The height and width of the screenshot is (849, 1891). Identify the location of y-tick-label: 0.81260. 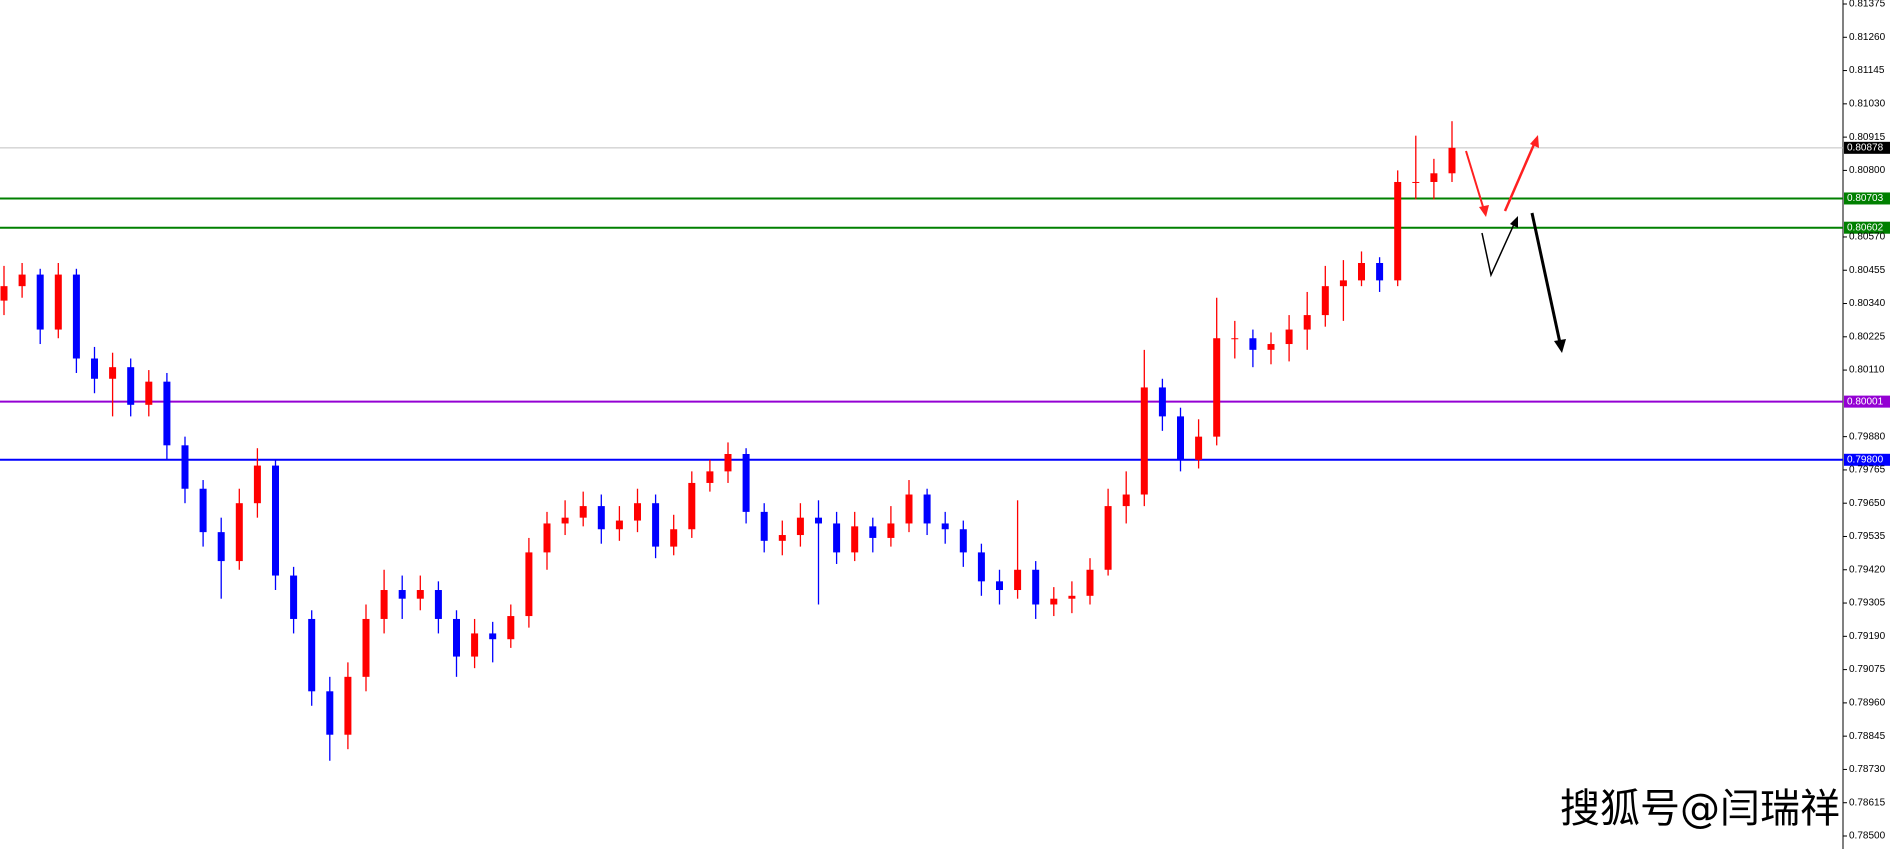
(1867, 37).